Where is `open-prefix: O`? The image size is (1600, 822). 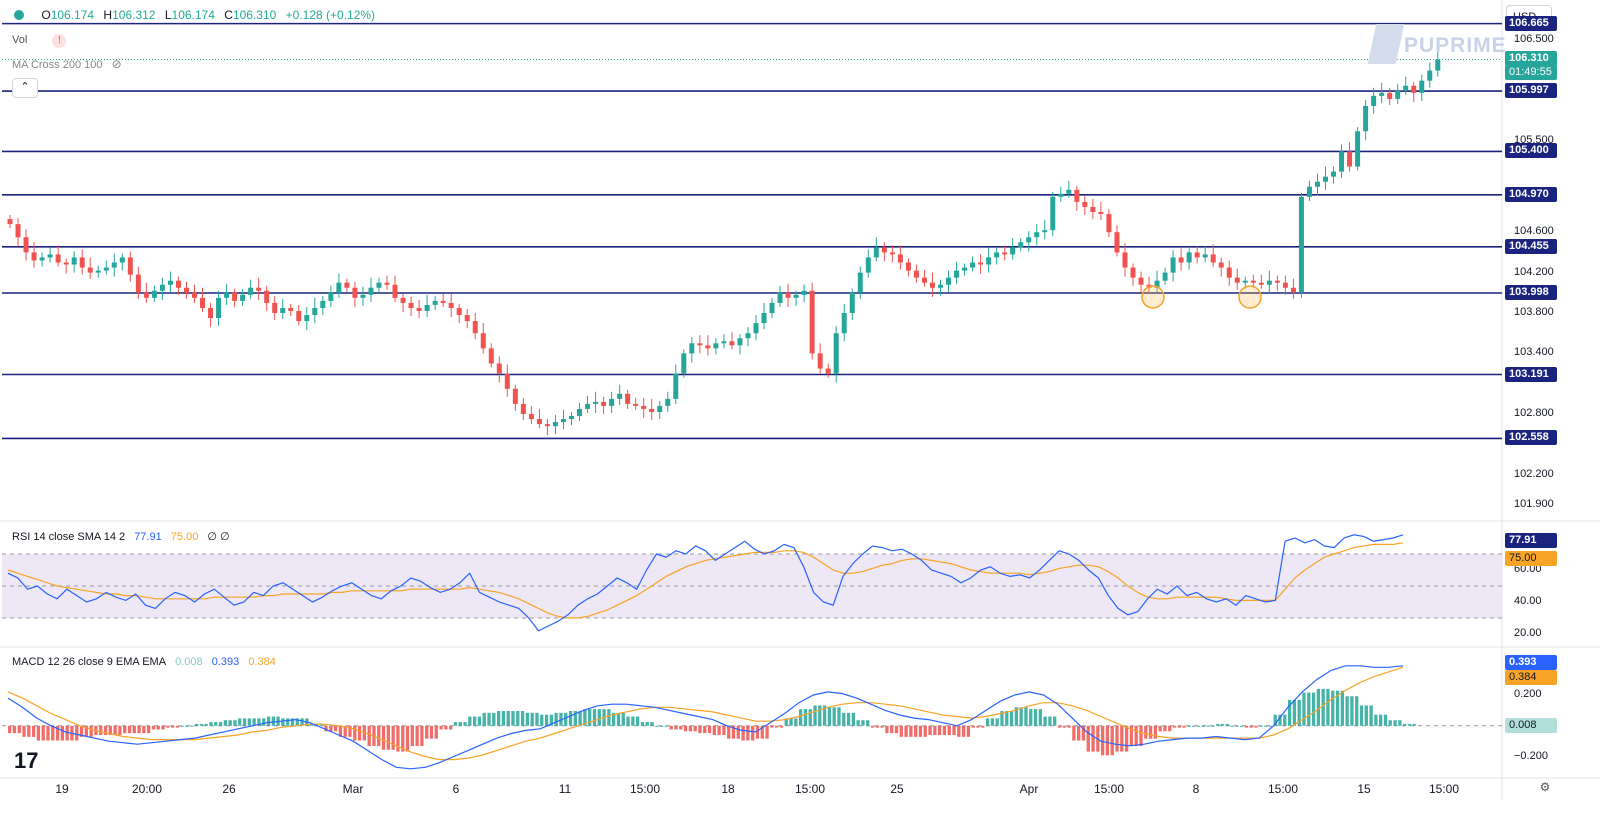 open-prefix: O is located at coordinates (46, 15).